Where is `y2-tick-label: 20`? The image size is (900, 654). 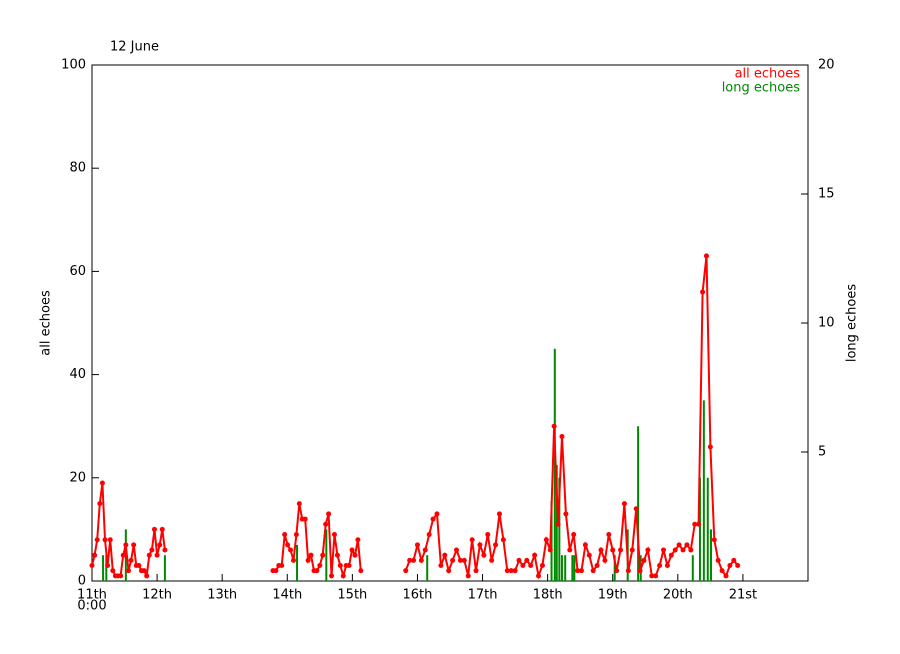
y2-tick-label: 20 is located at coordinates (826, 65).